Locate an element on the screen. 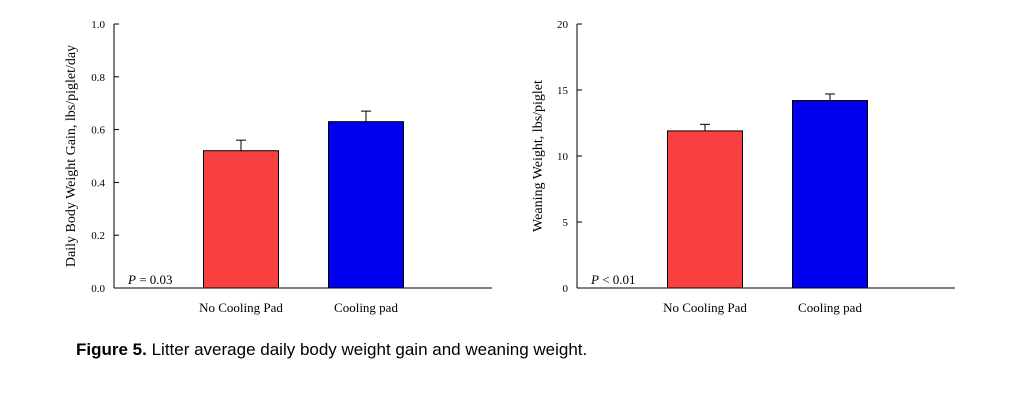 The height and width of the screenshot is (401, 1017). y-tick-label: 20 is located at coordinates (563, 25).